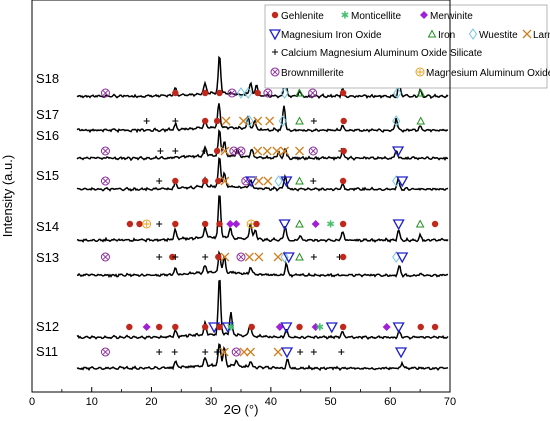 The image size is (550, 421). Describe the element at coordinates (47, 78) in the screenshot. I see `sample-label-s18: S18` at that location.